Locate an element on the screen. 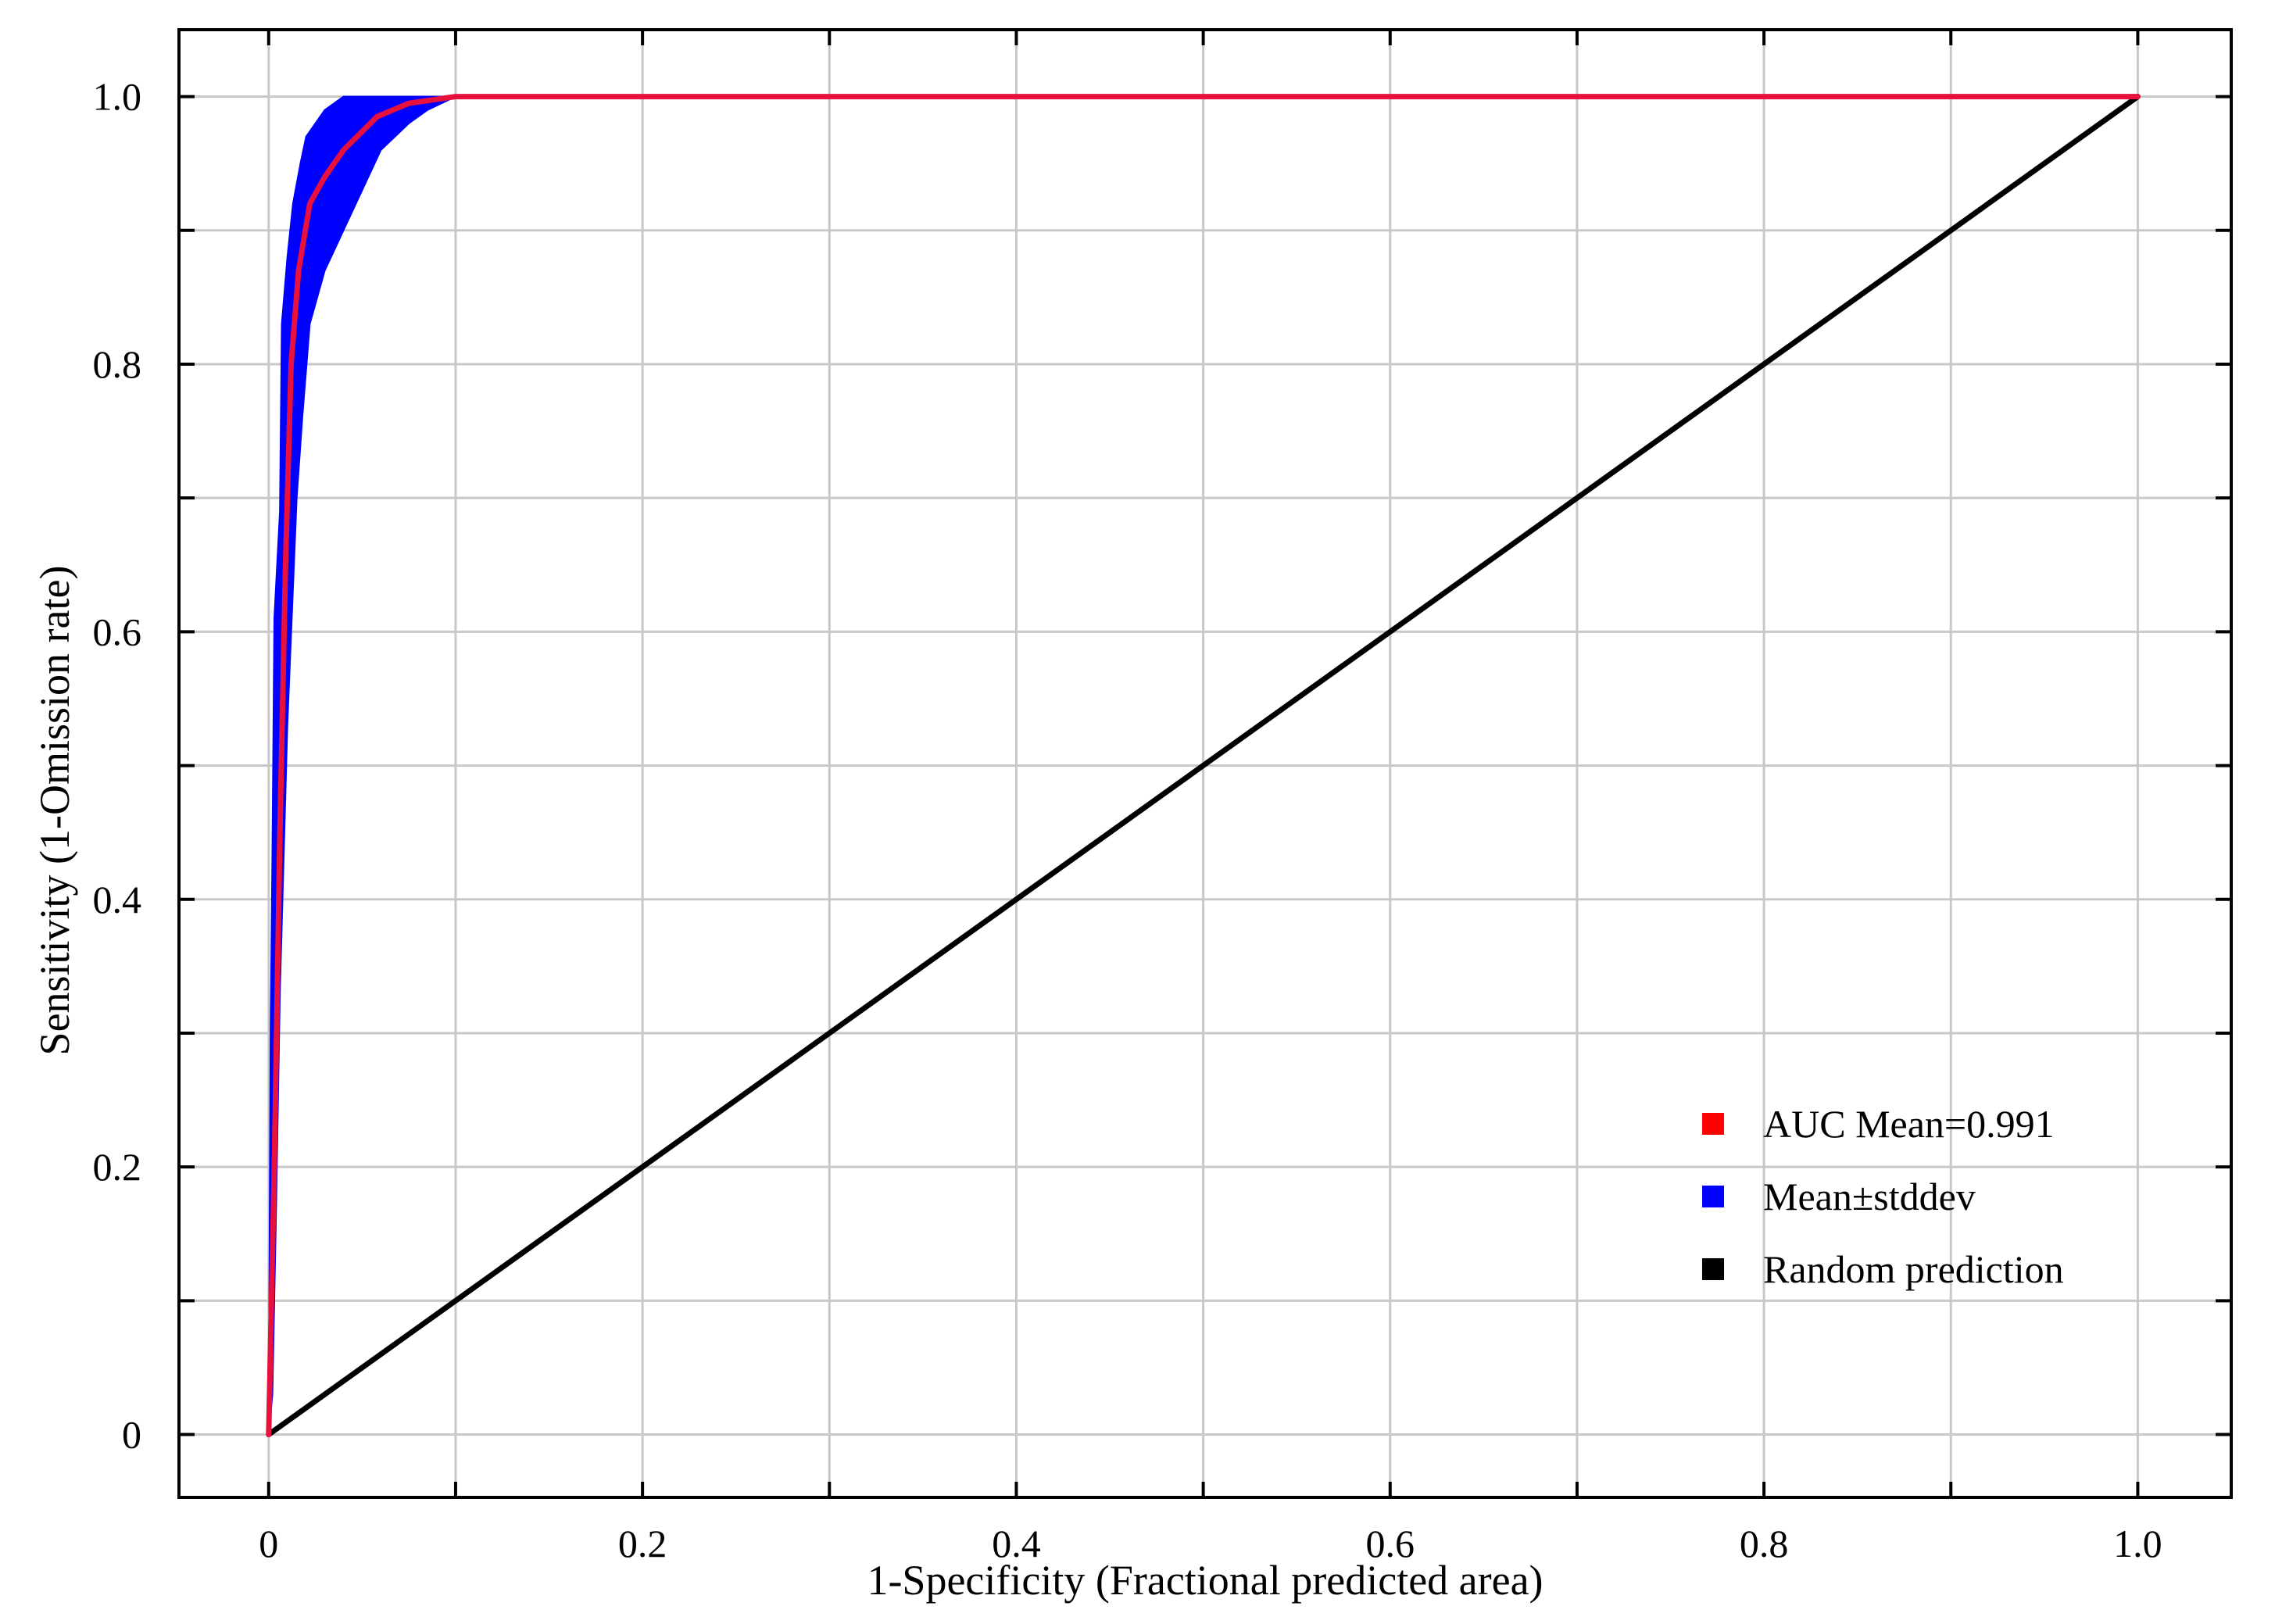 The image size is (2275, 1624). x-tick-label: 0.8 is located at coordinates (1765, 1543).